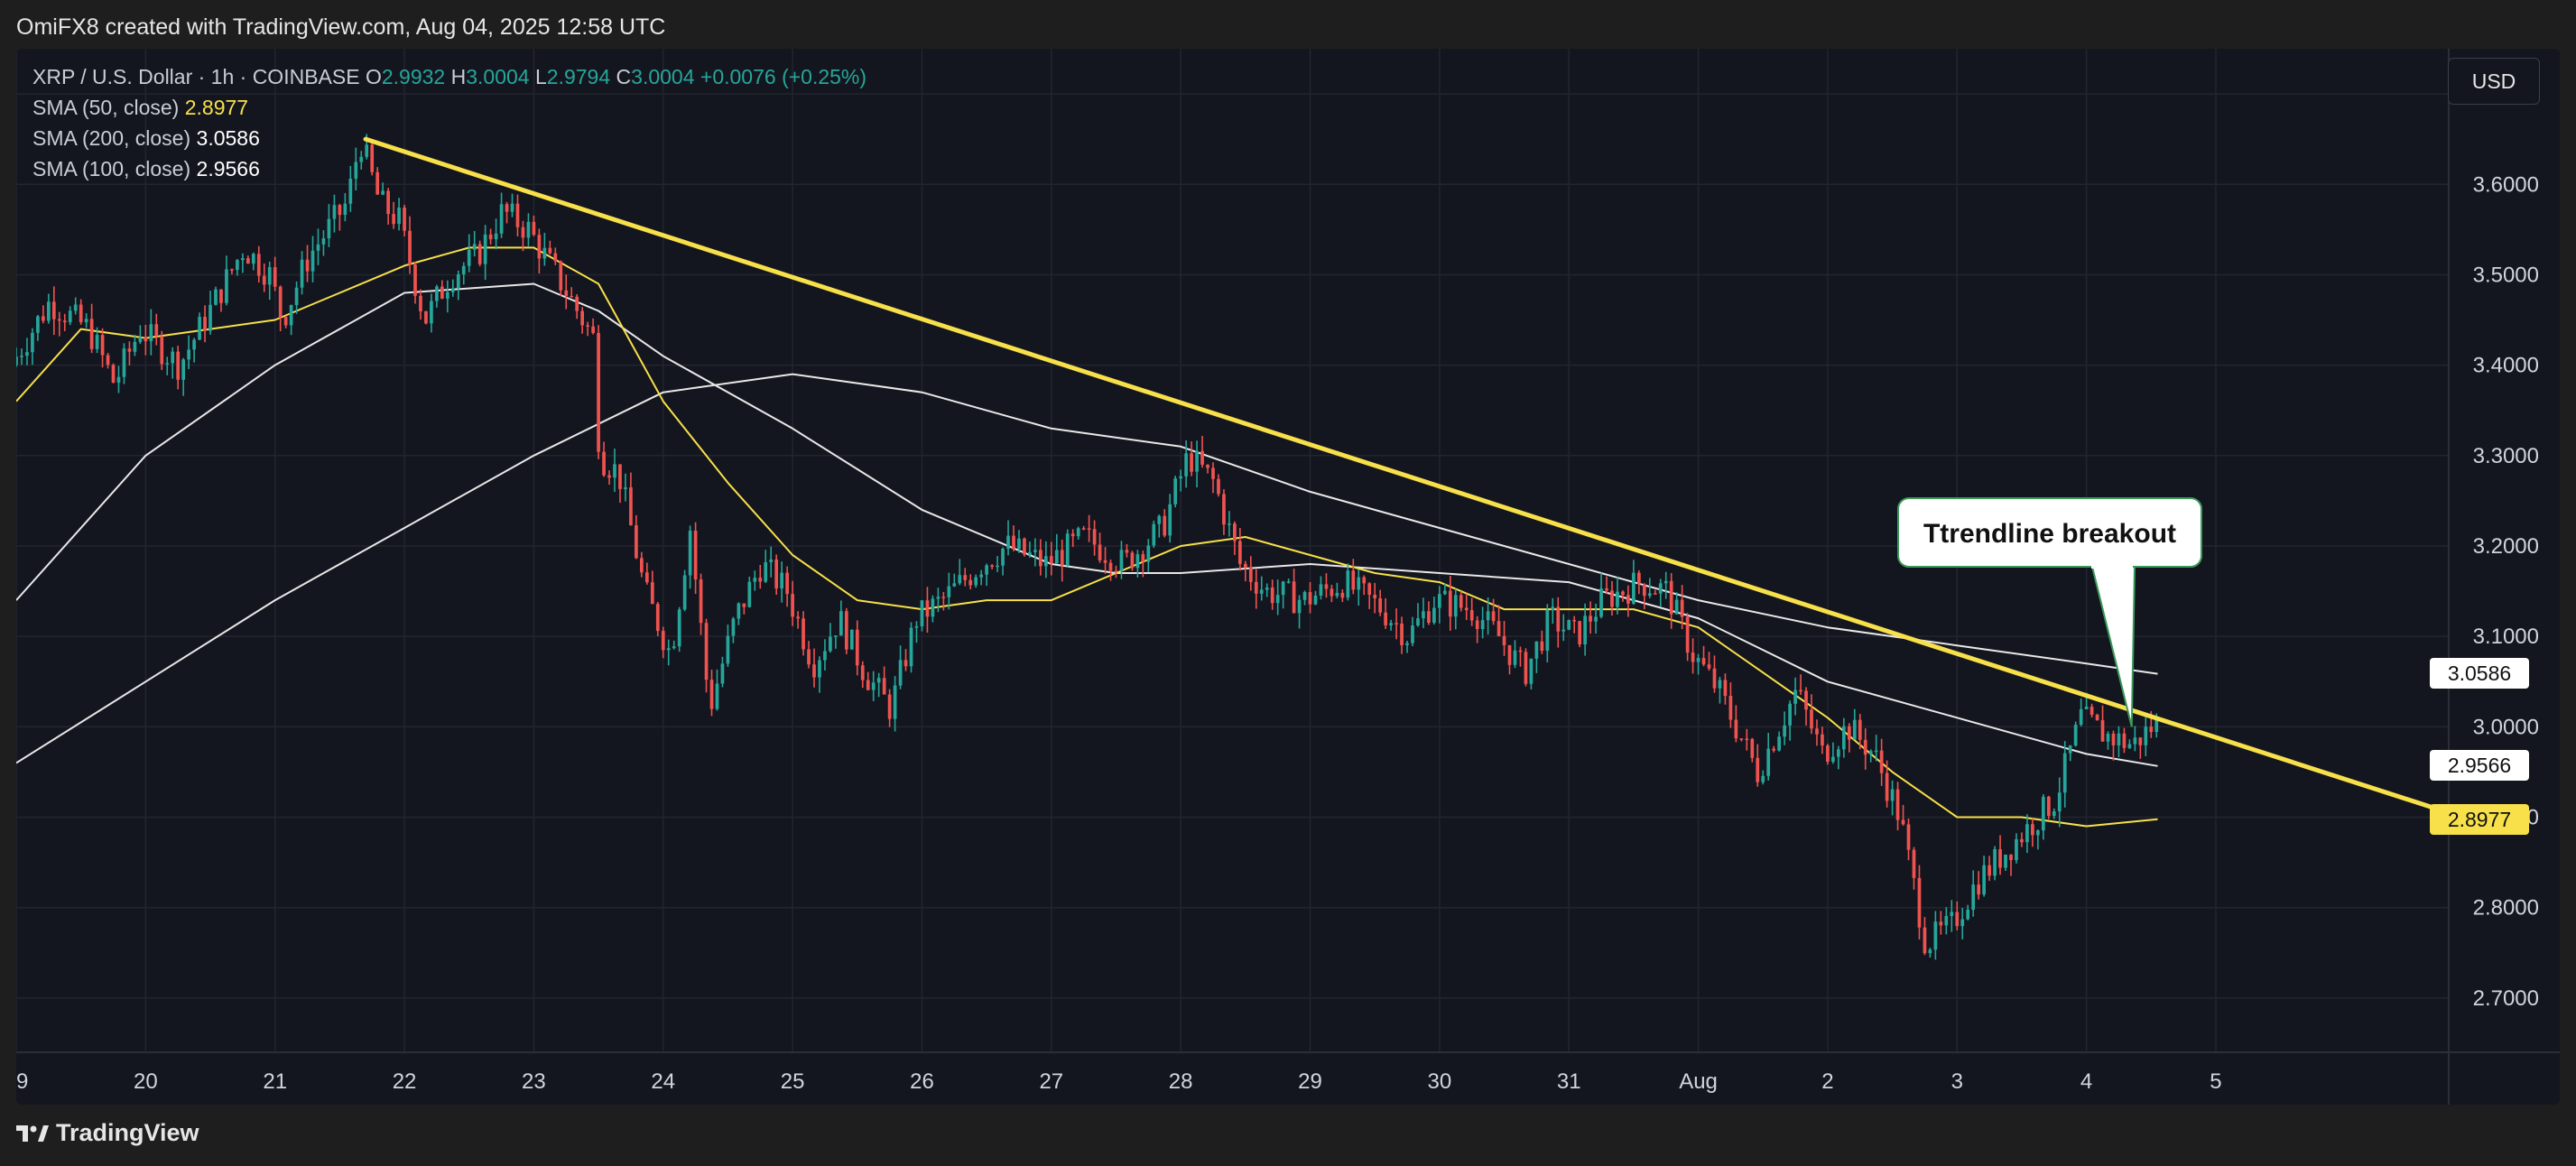  I want to click on y-tick-label: 3.6000, so click(2506, 184).